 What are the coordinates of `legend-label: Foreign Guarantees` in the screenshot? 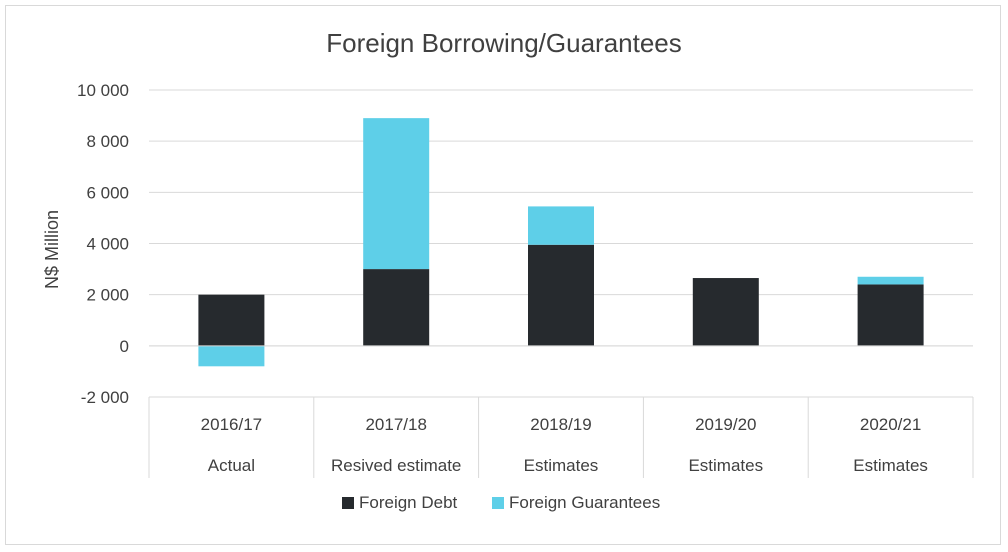 It's located at (584, 502).